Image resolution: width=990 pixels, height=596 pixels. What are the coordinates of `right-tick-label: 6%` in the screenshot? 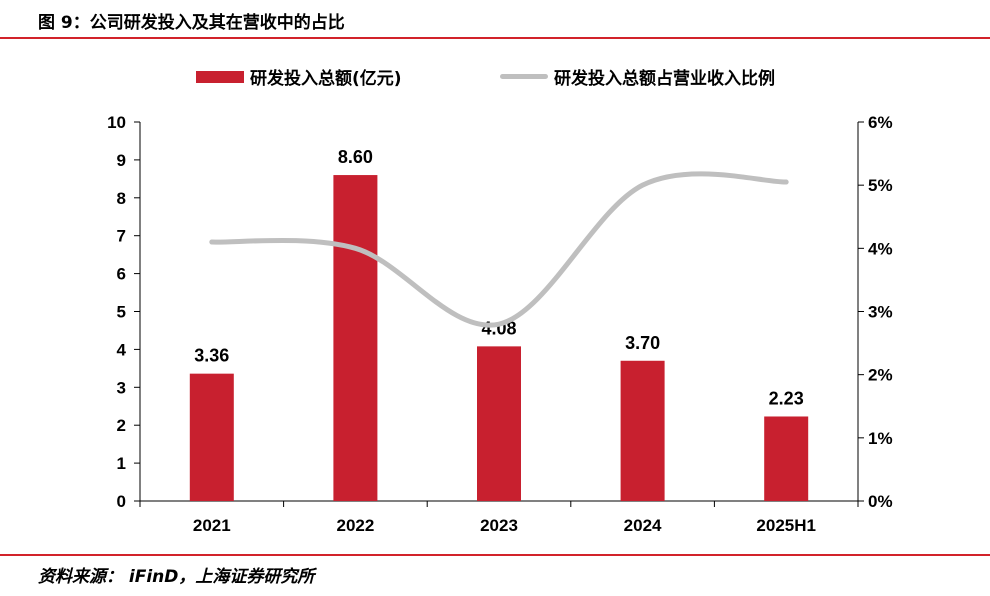 It's located at (880, 122).